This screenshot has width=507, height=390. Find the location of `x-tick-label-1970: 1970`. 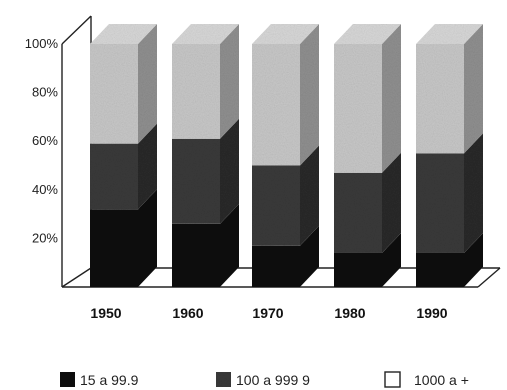

x-tick-label-1970: 1970 is located at coordinates (267, 313).